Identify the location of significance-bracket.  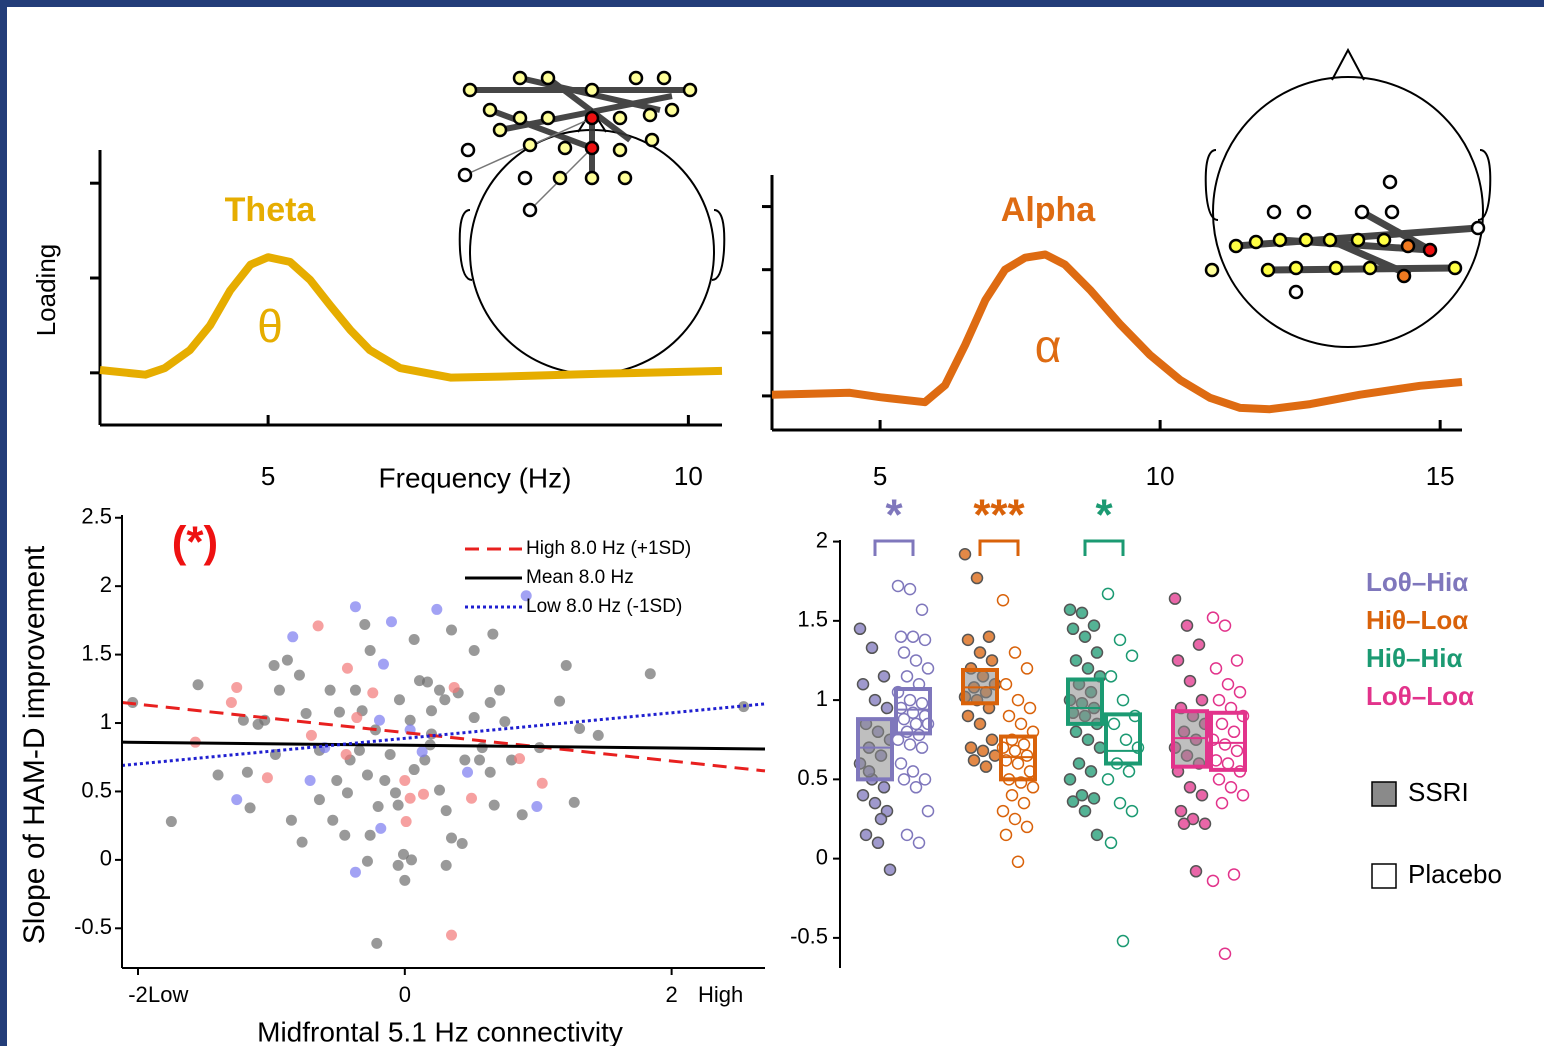
(999, 547).